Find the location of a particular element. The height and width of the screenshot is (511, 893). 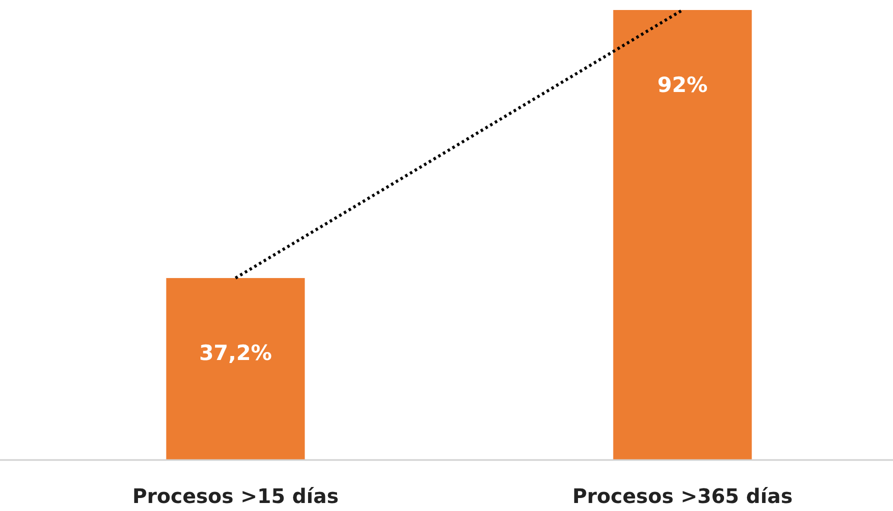

data-label: 37,2% is located at coordinates (235, 353).